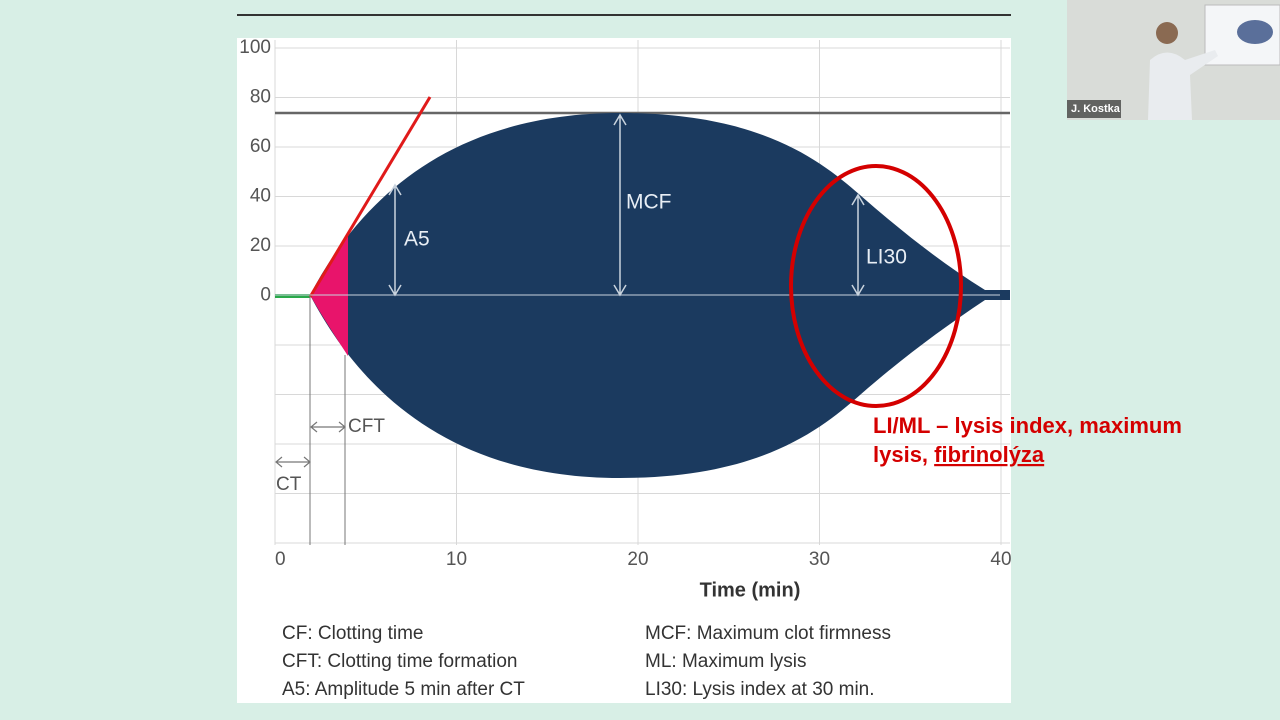 The image size is (1280, 720). Describe the element at coordinates (858, 245) in the screenshot. I see `li30-arrow` at that location.